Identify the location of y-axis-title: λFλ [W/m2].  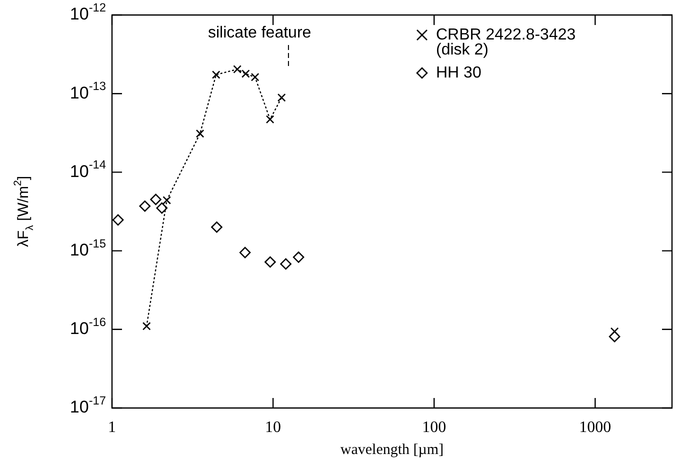
(24, 212).